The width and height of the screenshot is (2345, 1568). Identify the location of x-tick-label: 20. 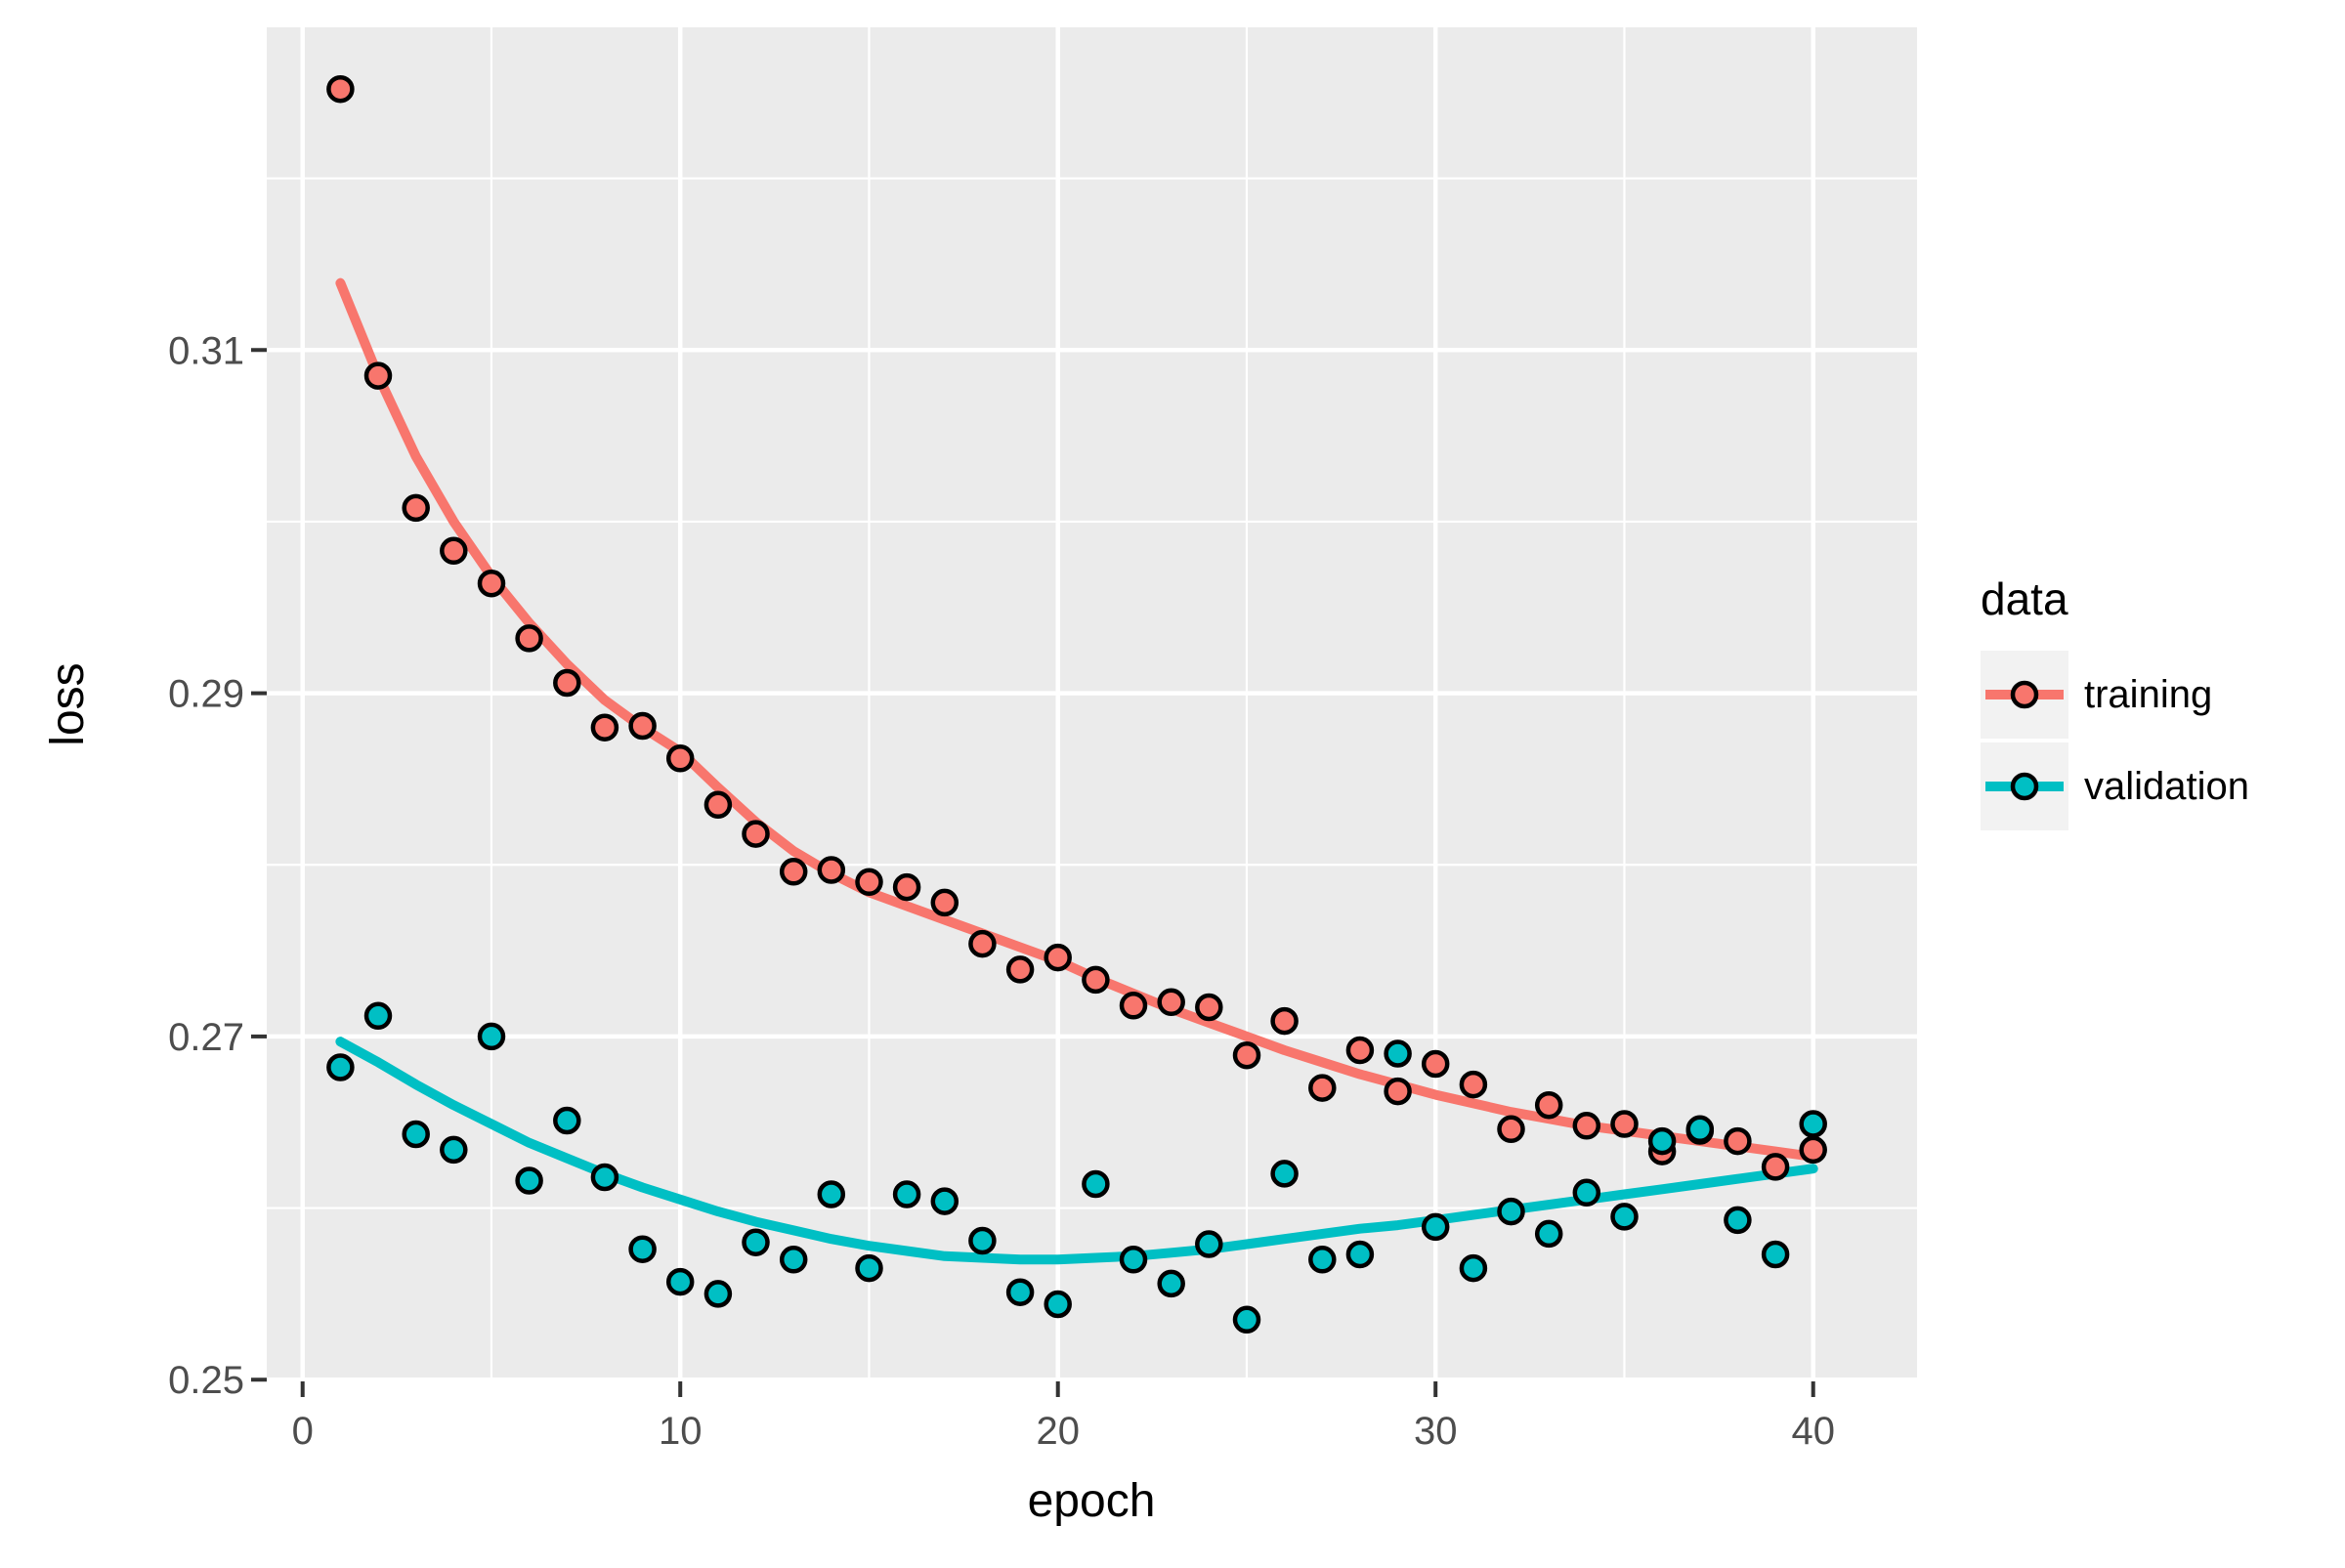
(1058, 1431).